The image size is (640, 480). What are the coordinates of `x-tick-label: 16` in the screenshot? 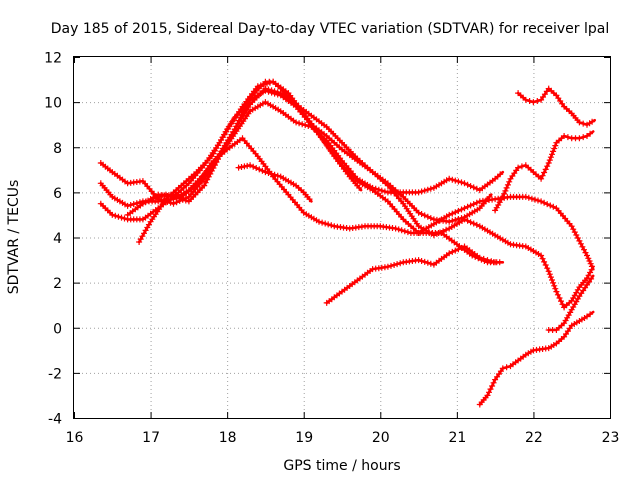 It's located at (75, 438).